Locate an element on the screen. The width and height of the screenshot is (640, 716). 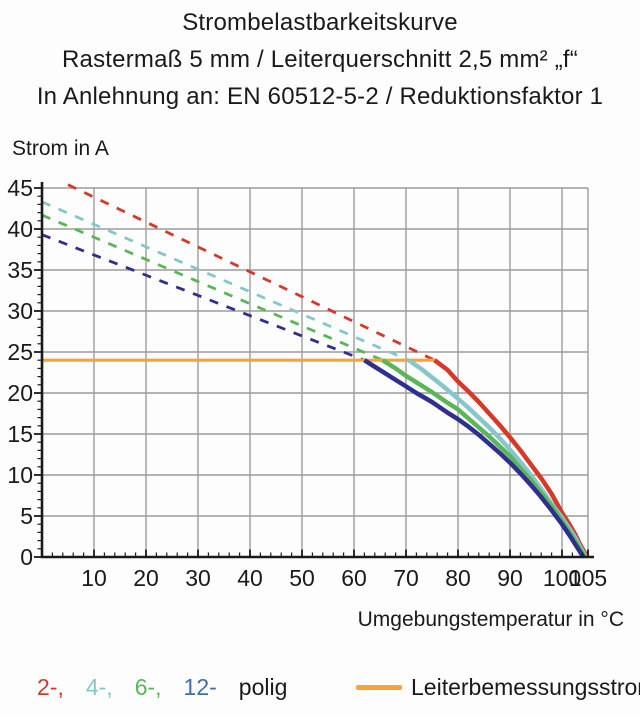
x-axis-label: Umgebungstemperatur in °C is located at coordinates (490, 619).